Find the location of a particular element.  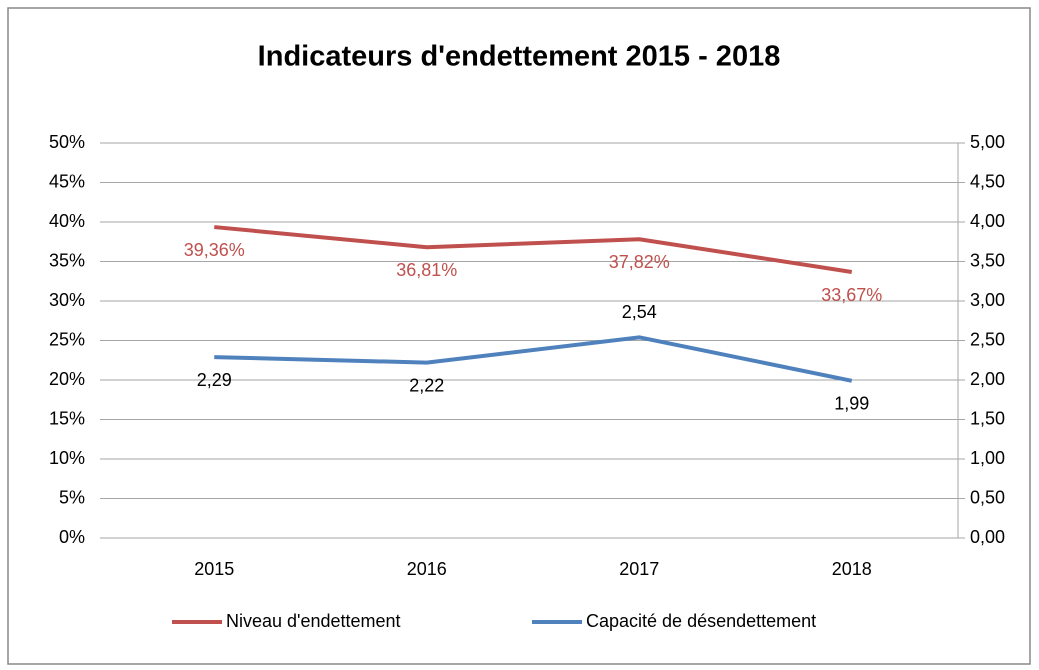

data-label: 1,99 is located at coordinates (851, 404).